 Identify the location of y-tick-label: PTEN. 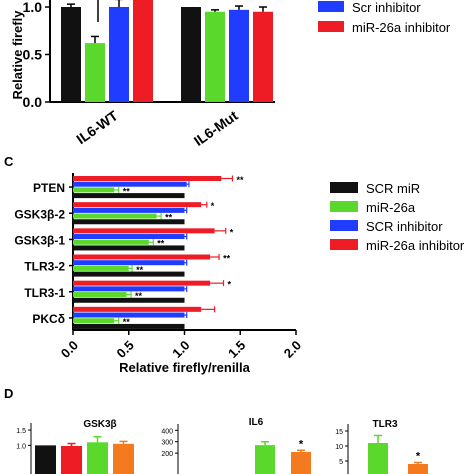
(49, 188).